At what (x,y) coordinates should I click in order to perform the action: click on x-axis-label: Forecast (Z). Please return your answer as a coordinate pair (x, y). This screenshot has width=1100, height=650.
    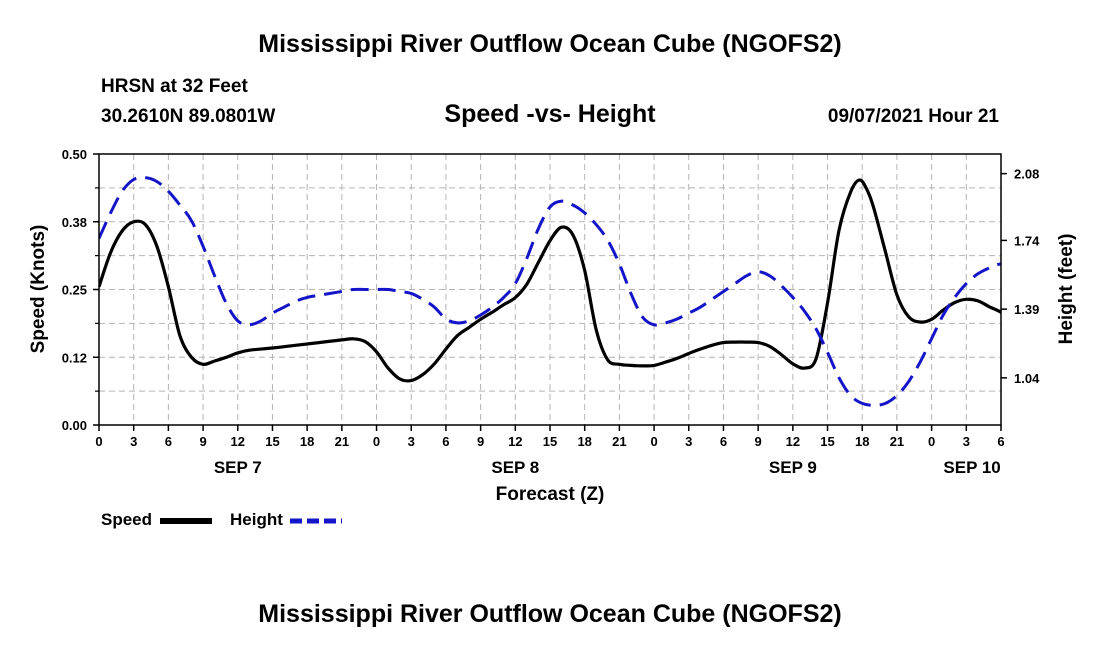
    Looking at the image, I should click on (550, 494).